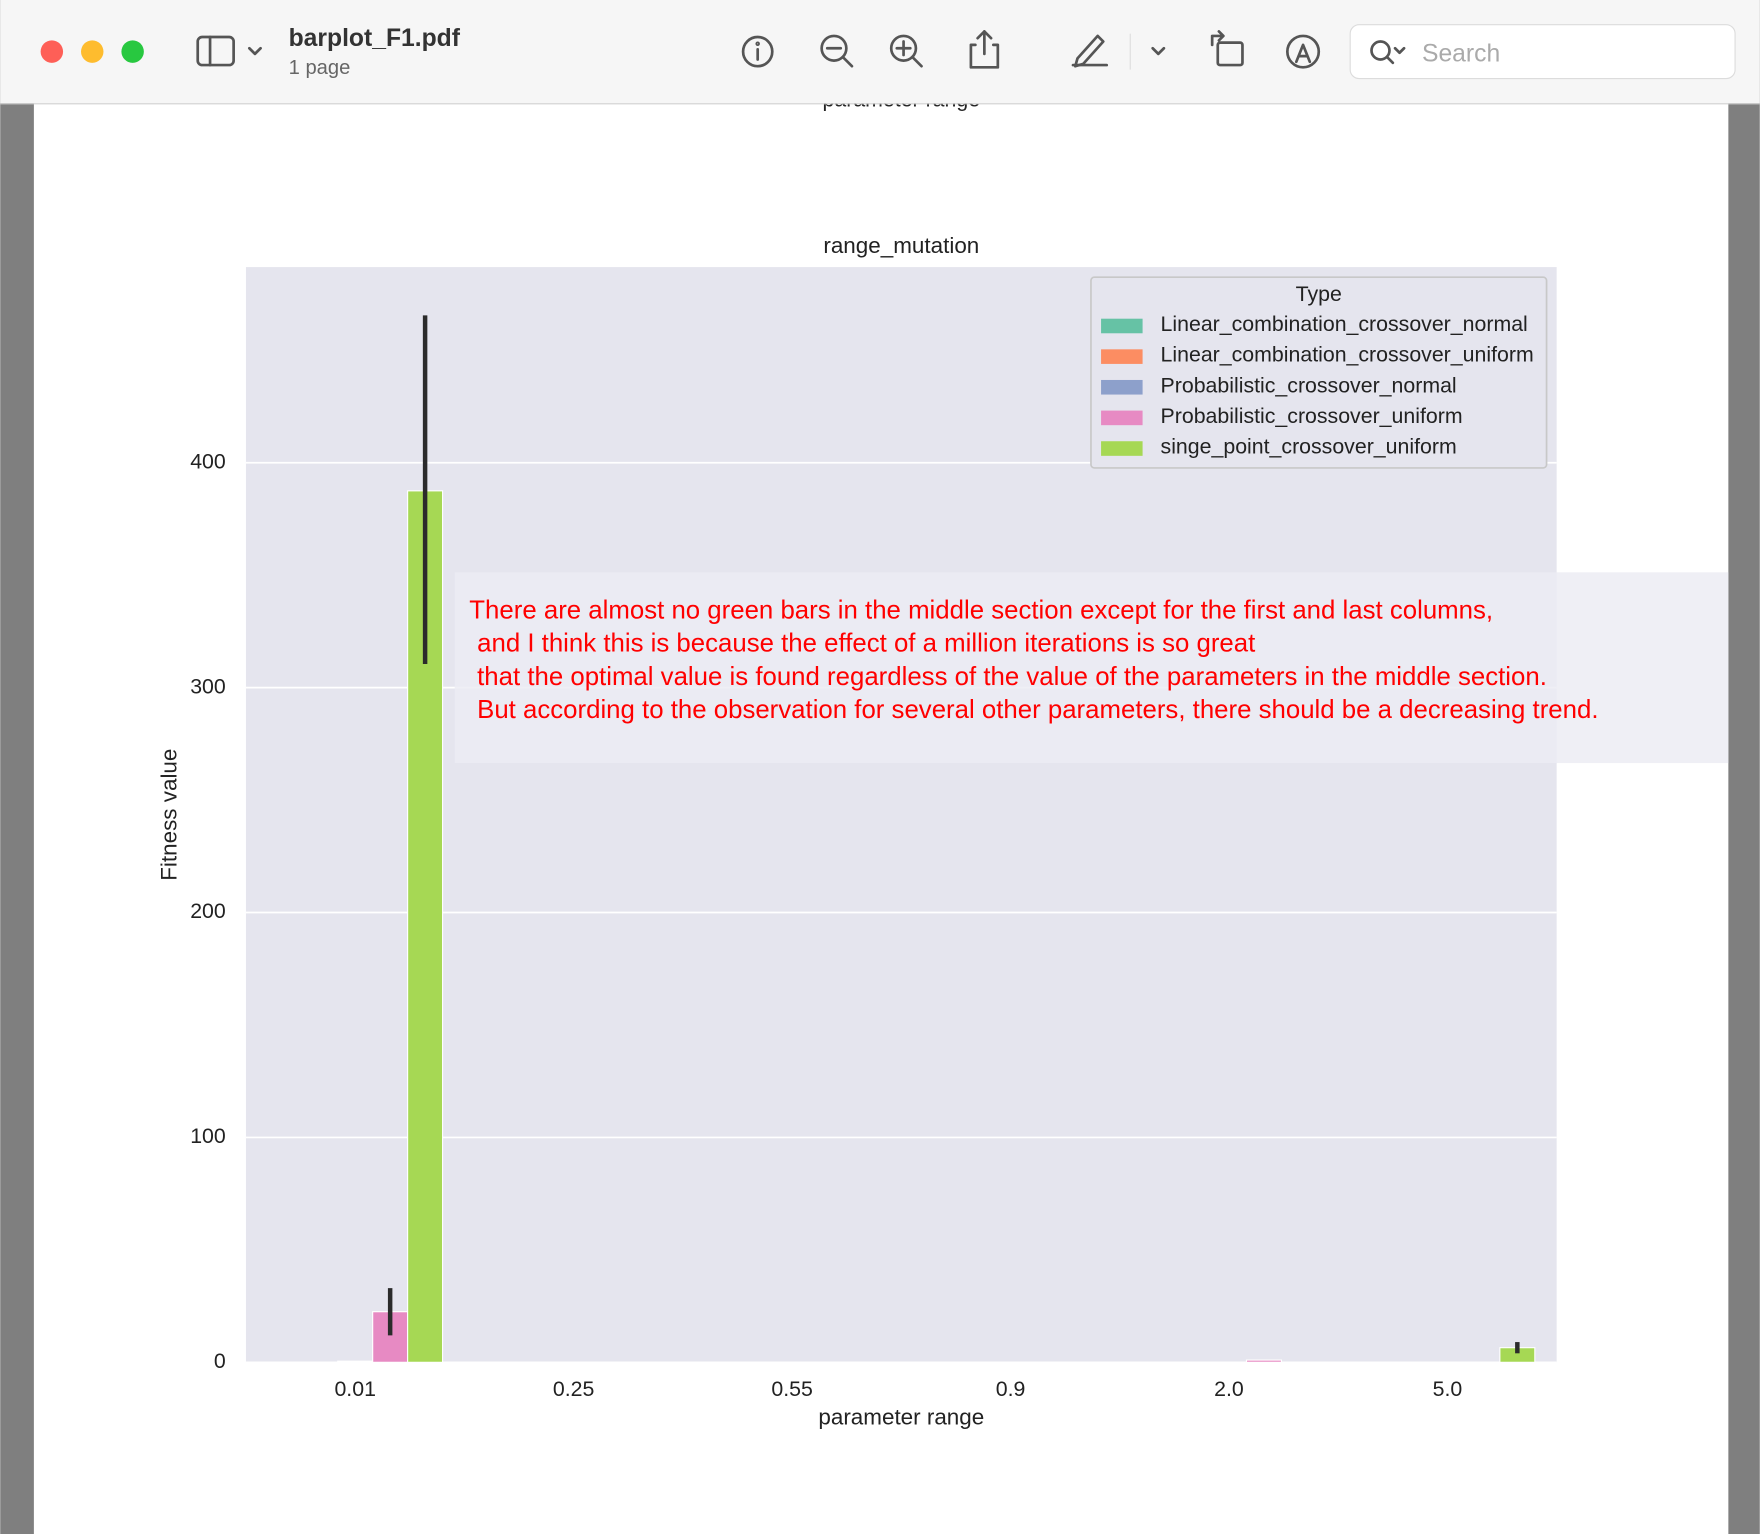 The width and height of the screenshot is (1760, 1534). Describe the element at coordinates (1229, 1389) in the screenshot. I see `x-tick-label: 2.0` at that location.